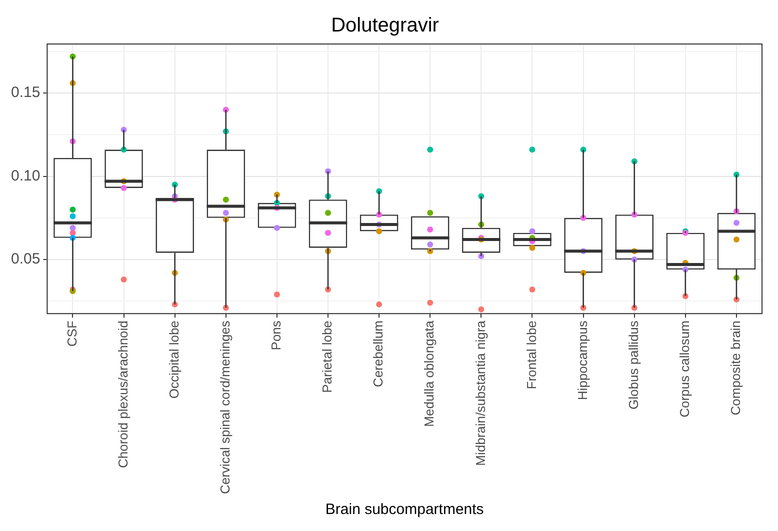  I want to click on x-axis-title: Brain subcompartments, so click(404, 509).